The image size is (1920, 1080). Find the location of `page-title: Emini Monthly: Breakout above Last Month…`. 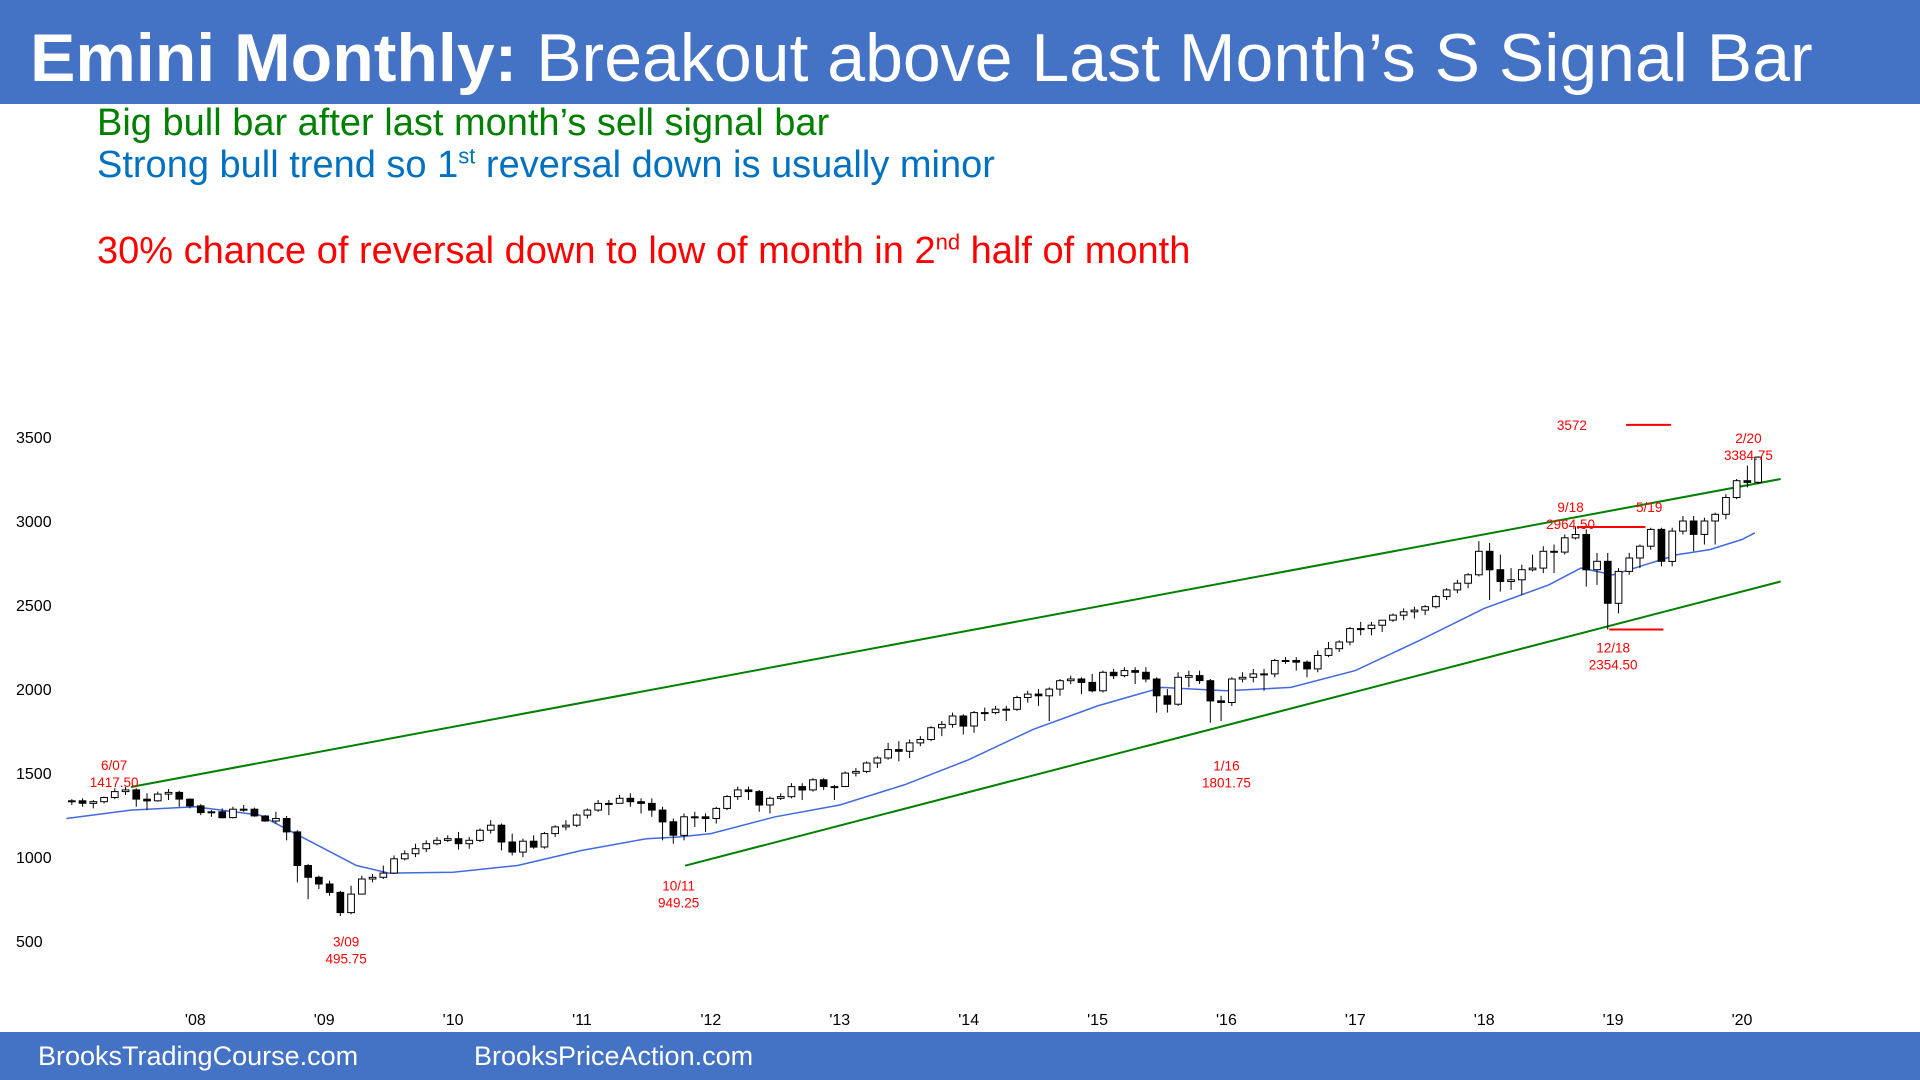

page-title: Emini Monthly: Breakout above Last Month… is located at coordinates (921, 58).